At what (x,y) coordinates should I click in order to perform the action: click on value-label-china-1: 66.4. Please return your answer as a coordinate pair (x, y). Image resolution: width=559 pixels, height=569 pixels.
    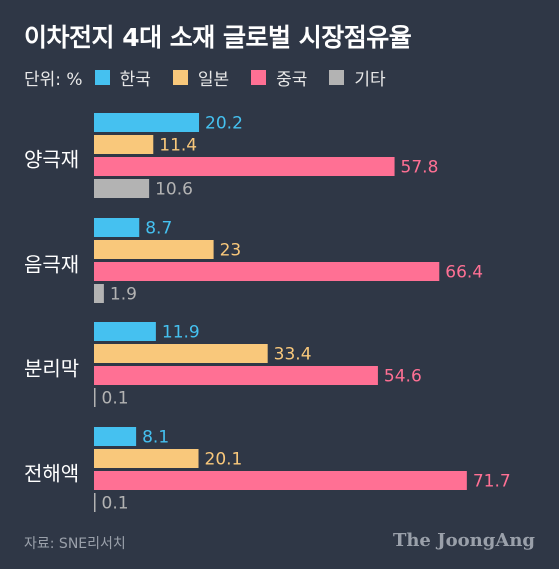
    Looking at the image, I should click on (464, 273).